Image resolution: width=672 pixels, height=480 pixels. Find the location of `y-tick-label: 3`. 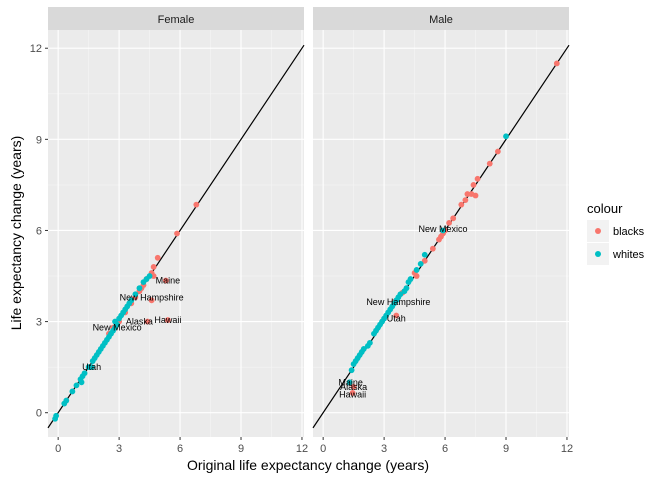

y-tick-label: 3 is located at coordinates (39, 323).